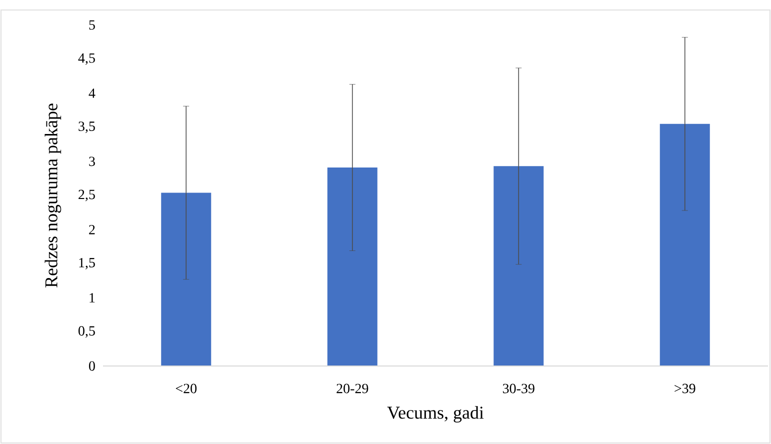  What do you see at coordinates (86, 332) in the screenshot?
I see `y-tick-label: 0,5` at bounding box center [86, 332].